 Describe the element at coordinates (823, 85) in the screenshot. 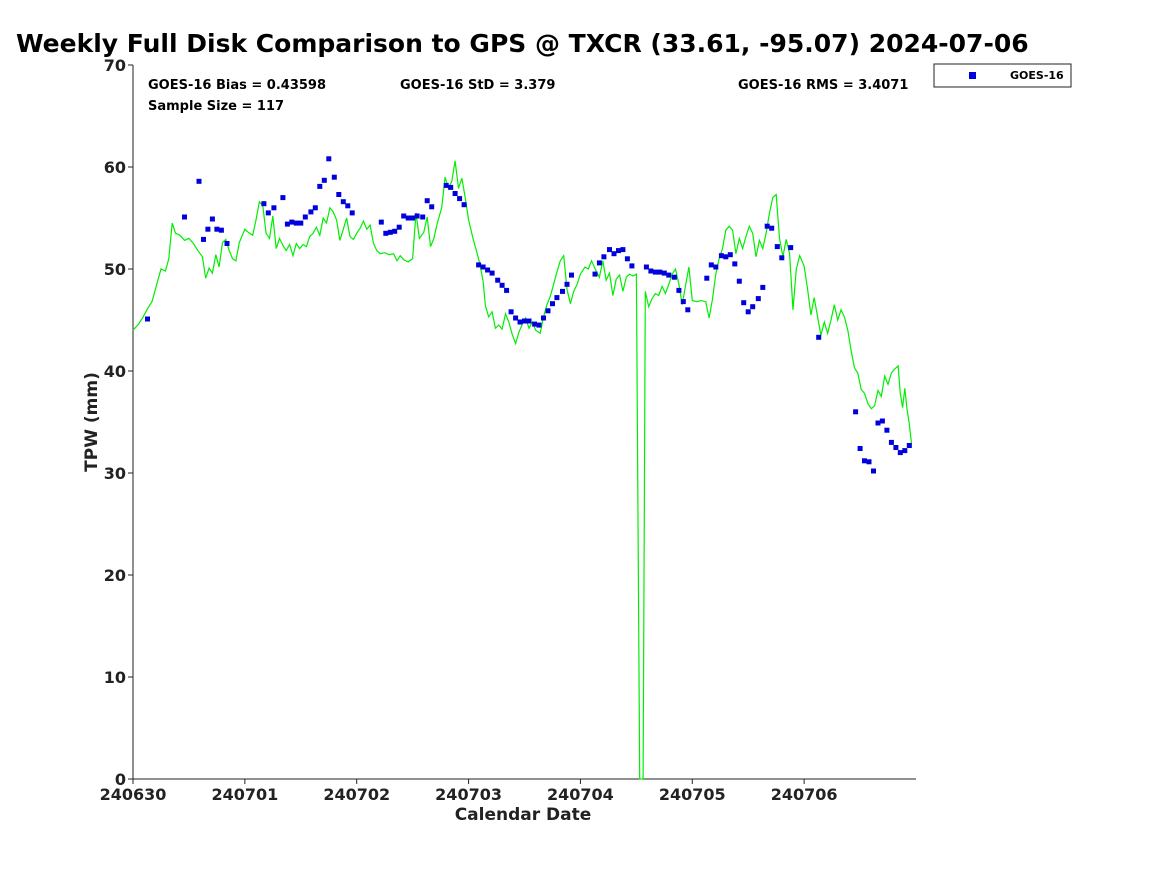

I see `stat-rms: GOES-16 RMS = 3.4071` at that location.